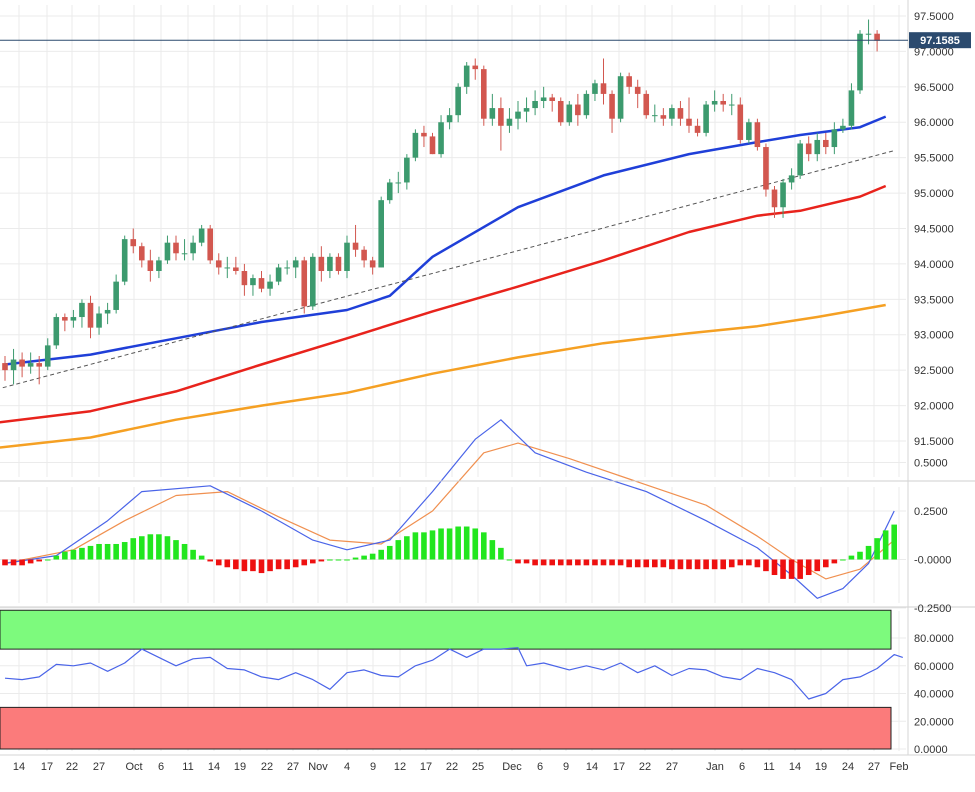 Image resolution: width=975 pixels, height=792 pixels. What do you see at coordinates (934, 300) in the screenshot?
I see `price-tick-label: 93.5000` at bounding box center [934, 300].